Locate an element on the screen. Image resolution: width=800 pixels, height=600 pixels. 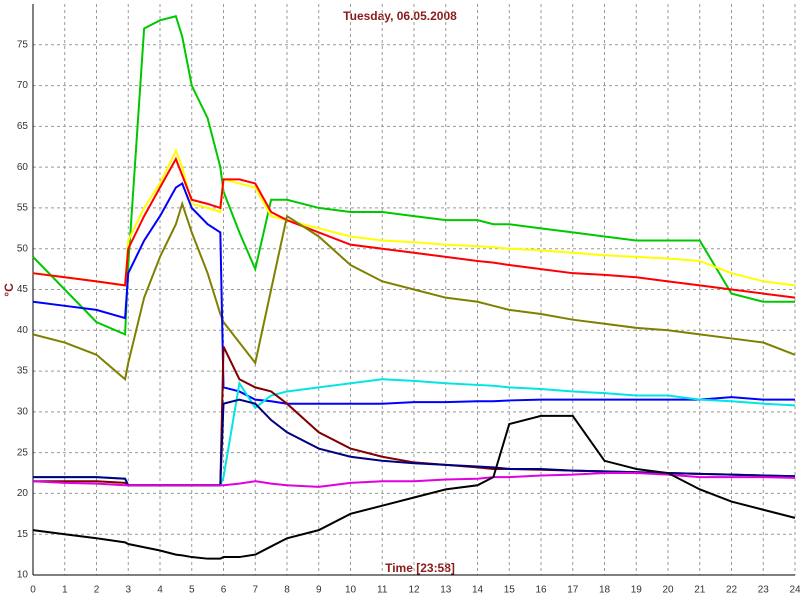
x-tick-label: 12 is located at coordinates (414, 590).